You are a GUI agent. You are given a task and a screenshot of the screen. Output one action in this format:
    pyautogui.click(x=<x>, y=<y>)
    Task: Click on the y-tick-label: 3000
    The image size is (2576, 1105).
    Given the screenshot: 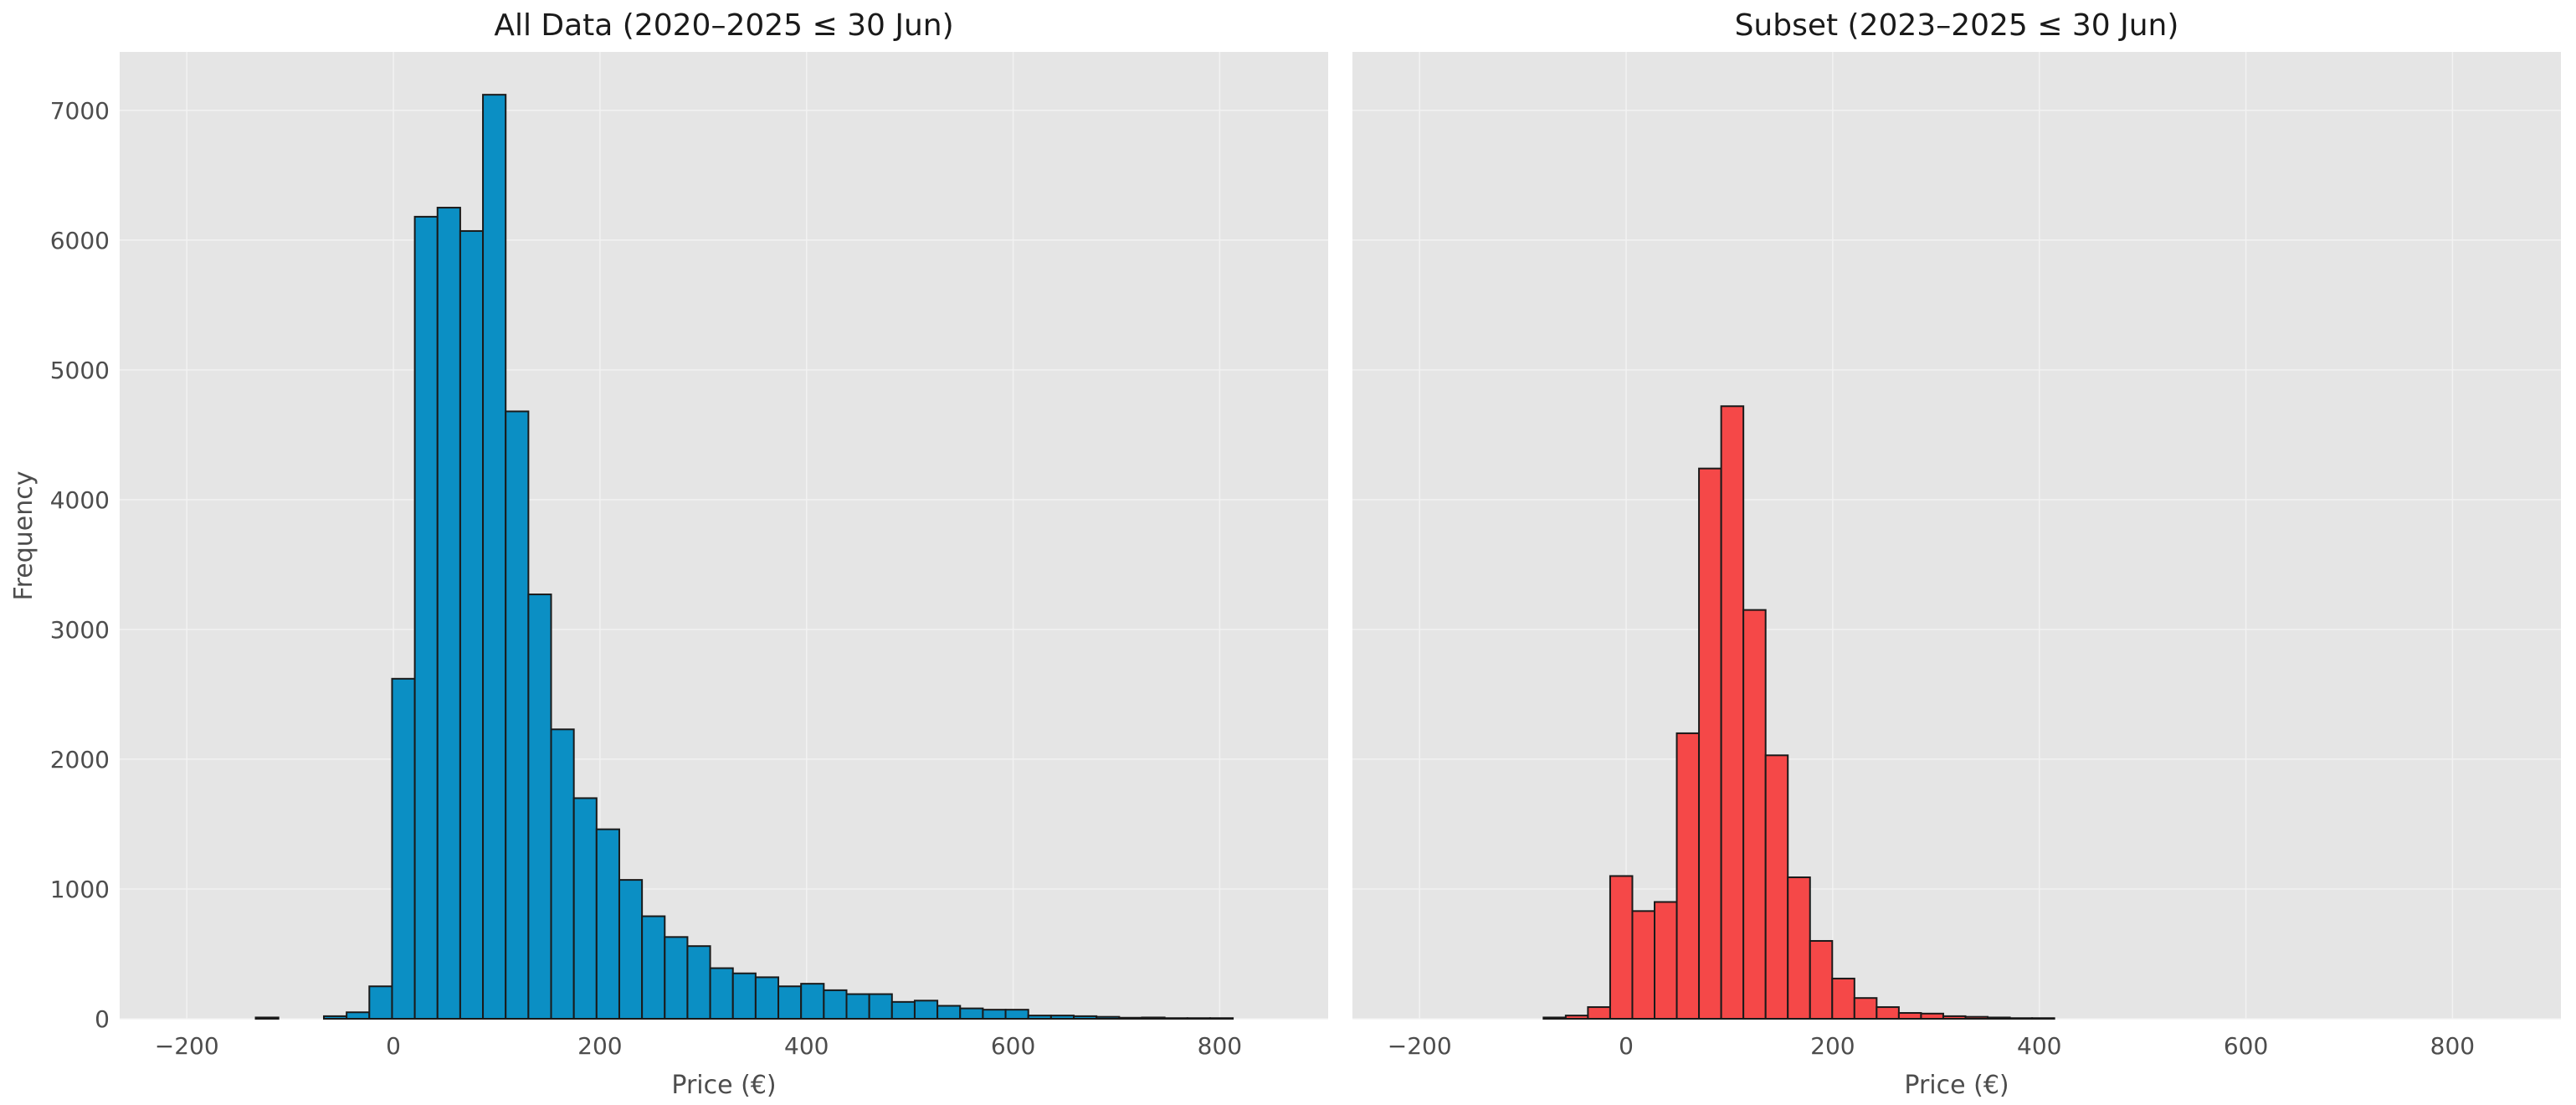 What is the action you would take?
    pyautogui.click(x=80, y=630)
    